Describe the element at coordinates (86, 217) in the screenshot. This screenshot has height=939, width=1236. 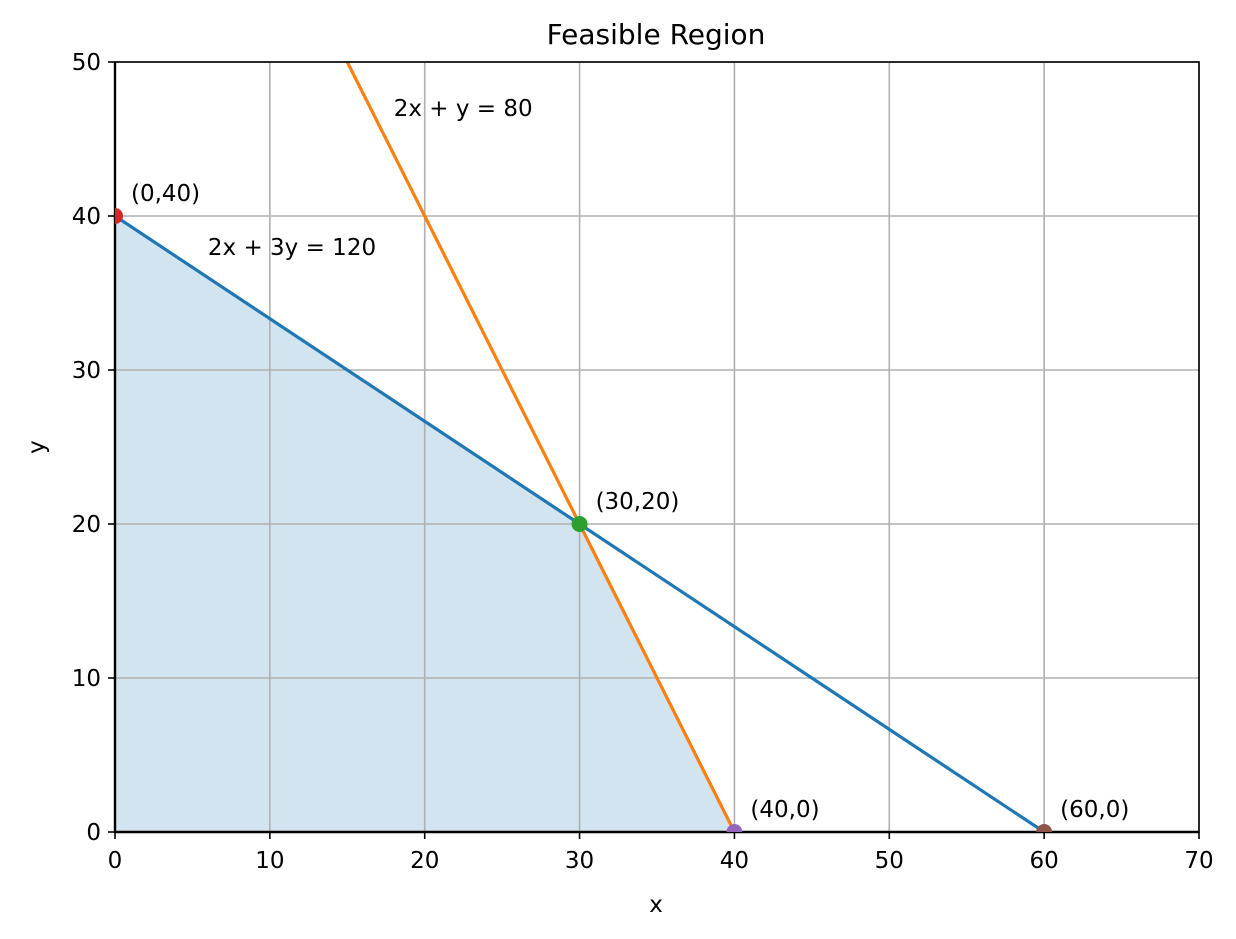
I see `y-tick-label-40: 40` at that location.